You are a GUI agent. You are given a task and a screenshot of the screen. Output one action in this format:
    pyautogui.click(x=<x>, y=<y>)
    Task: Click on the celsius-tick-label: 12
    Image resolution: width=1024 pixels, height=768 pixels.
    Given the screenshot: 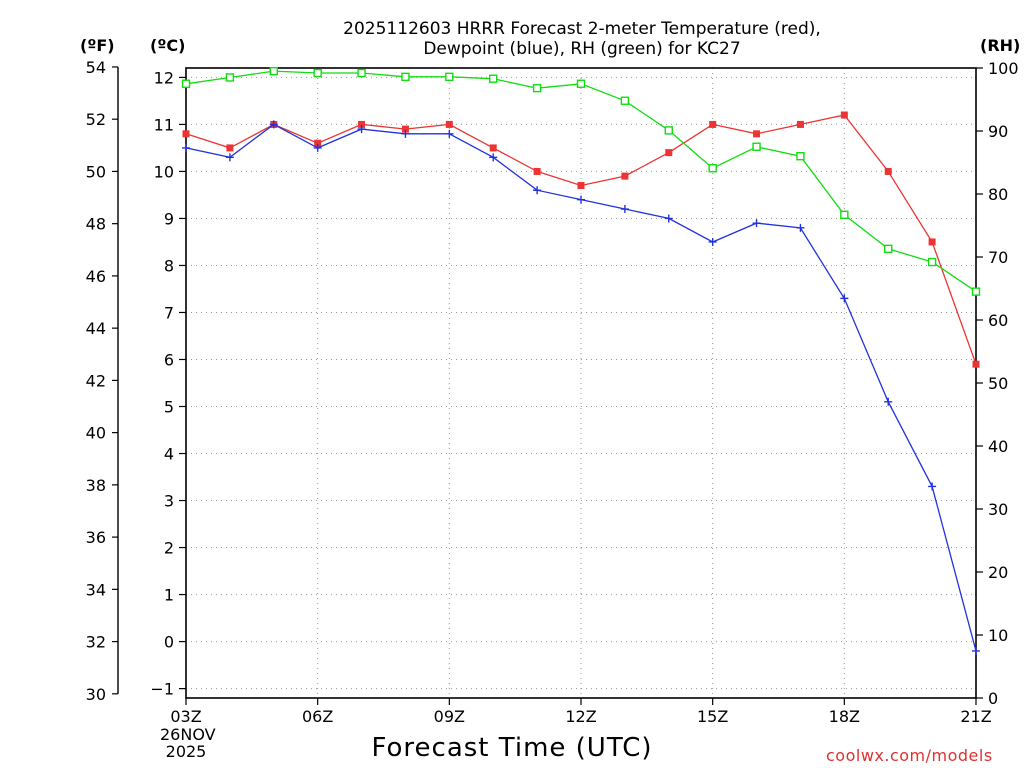 What is the action you would take?
    pyautogui.click(x=164, y=77)
    